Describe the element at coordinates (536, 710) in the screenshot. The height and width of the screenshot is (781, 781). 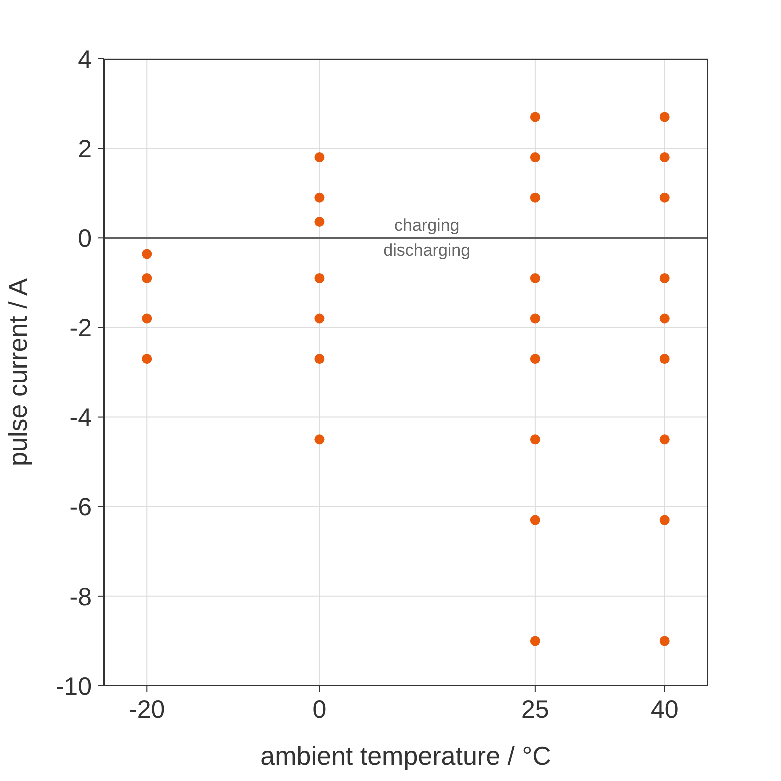
I see `x-tick-label: 25` at that location.